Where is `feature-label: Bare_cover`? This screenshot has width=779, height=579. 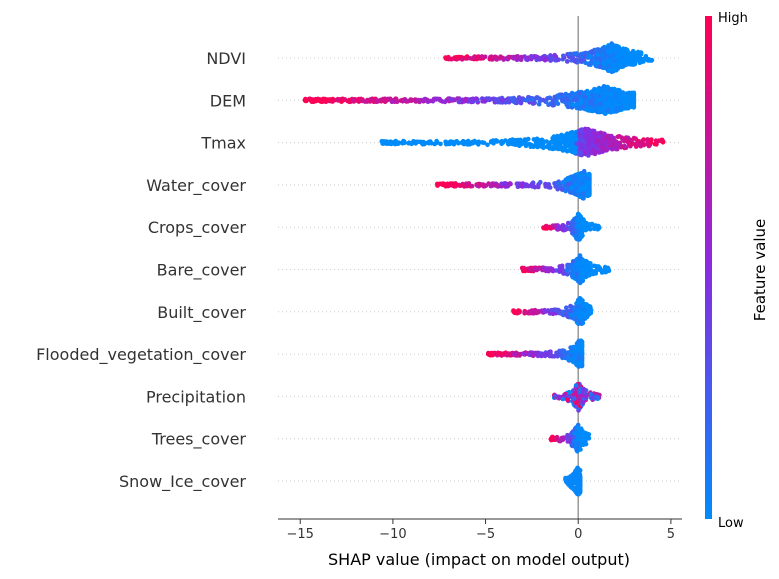 feature-label: Bare_cover is located at coordinates (202, 271).